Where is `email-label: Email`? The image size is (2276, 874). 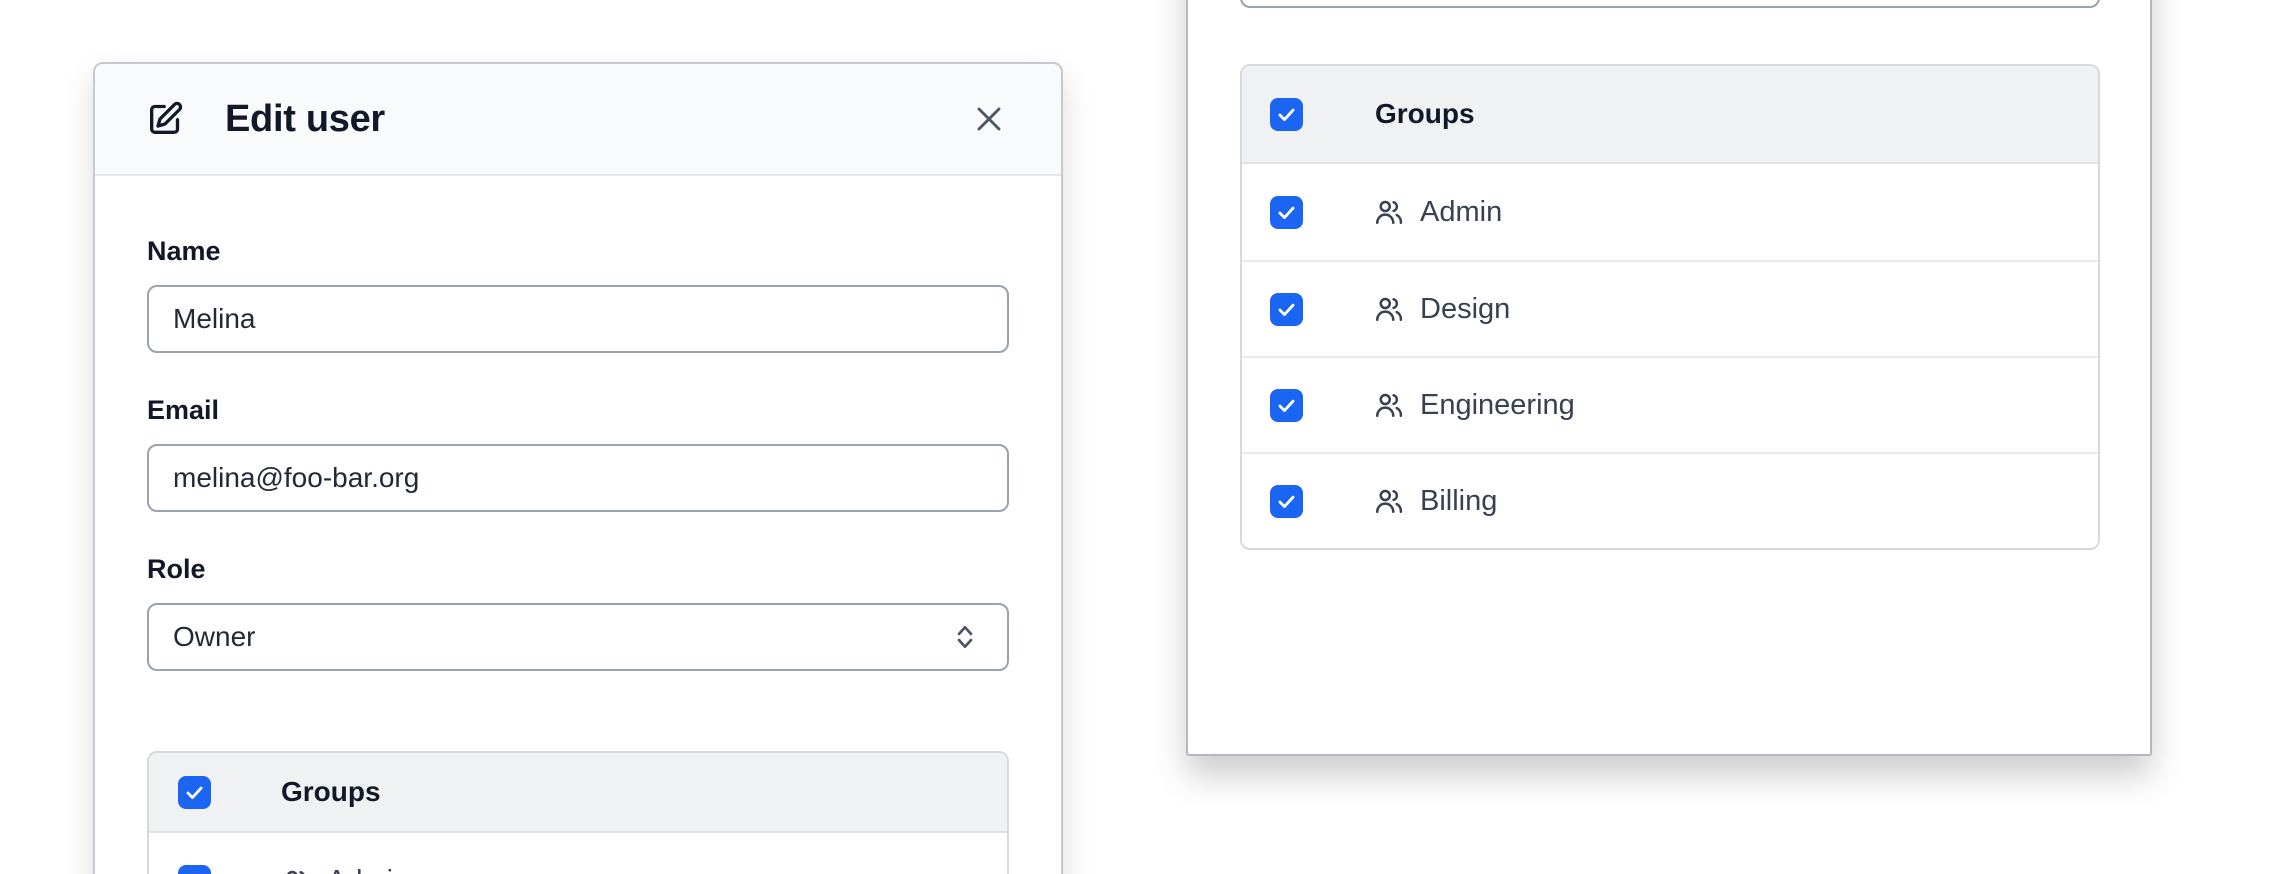 email-label: Email is located at coordinates (183, 410).